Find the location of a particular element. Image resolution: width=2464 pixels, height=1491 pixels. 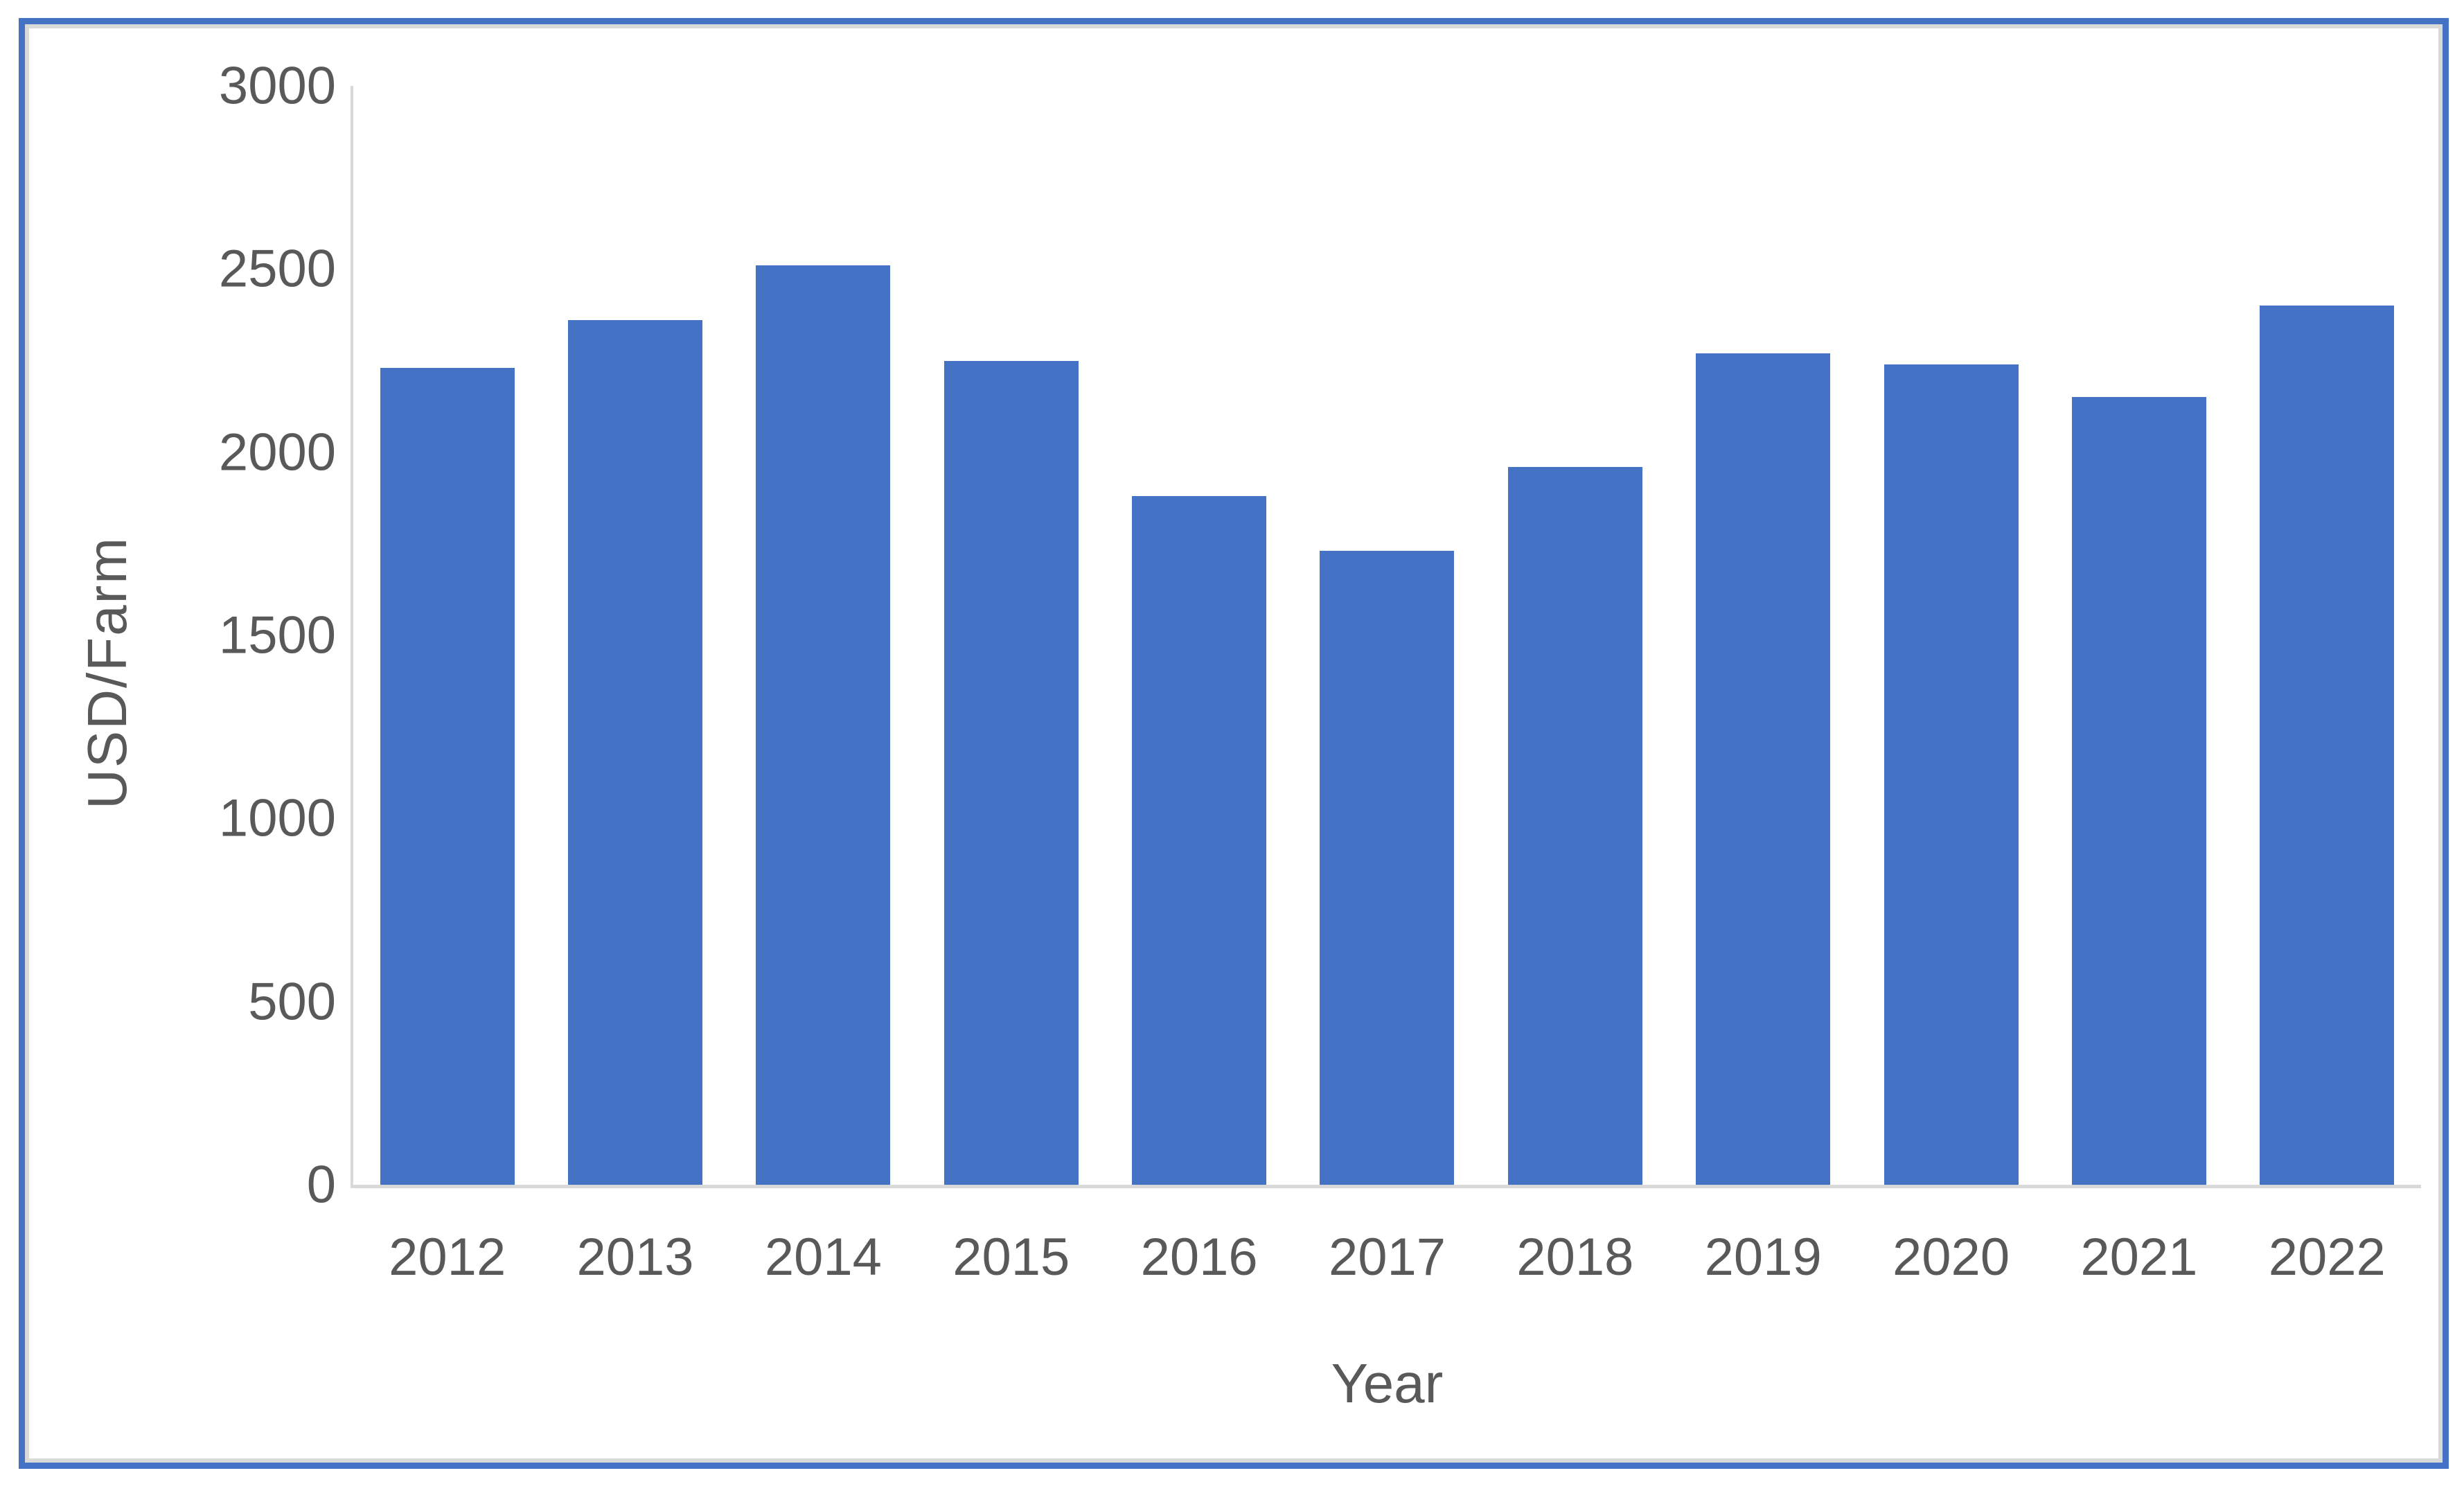

bar-2014 is located at coordinates (823, 725).